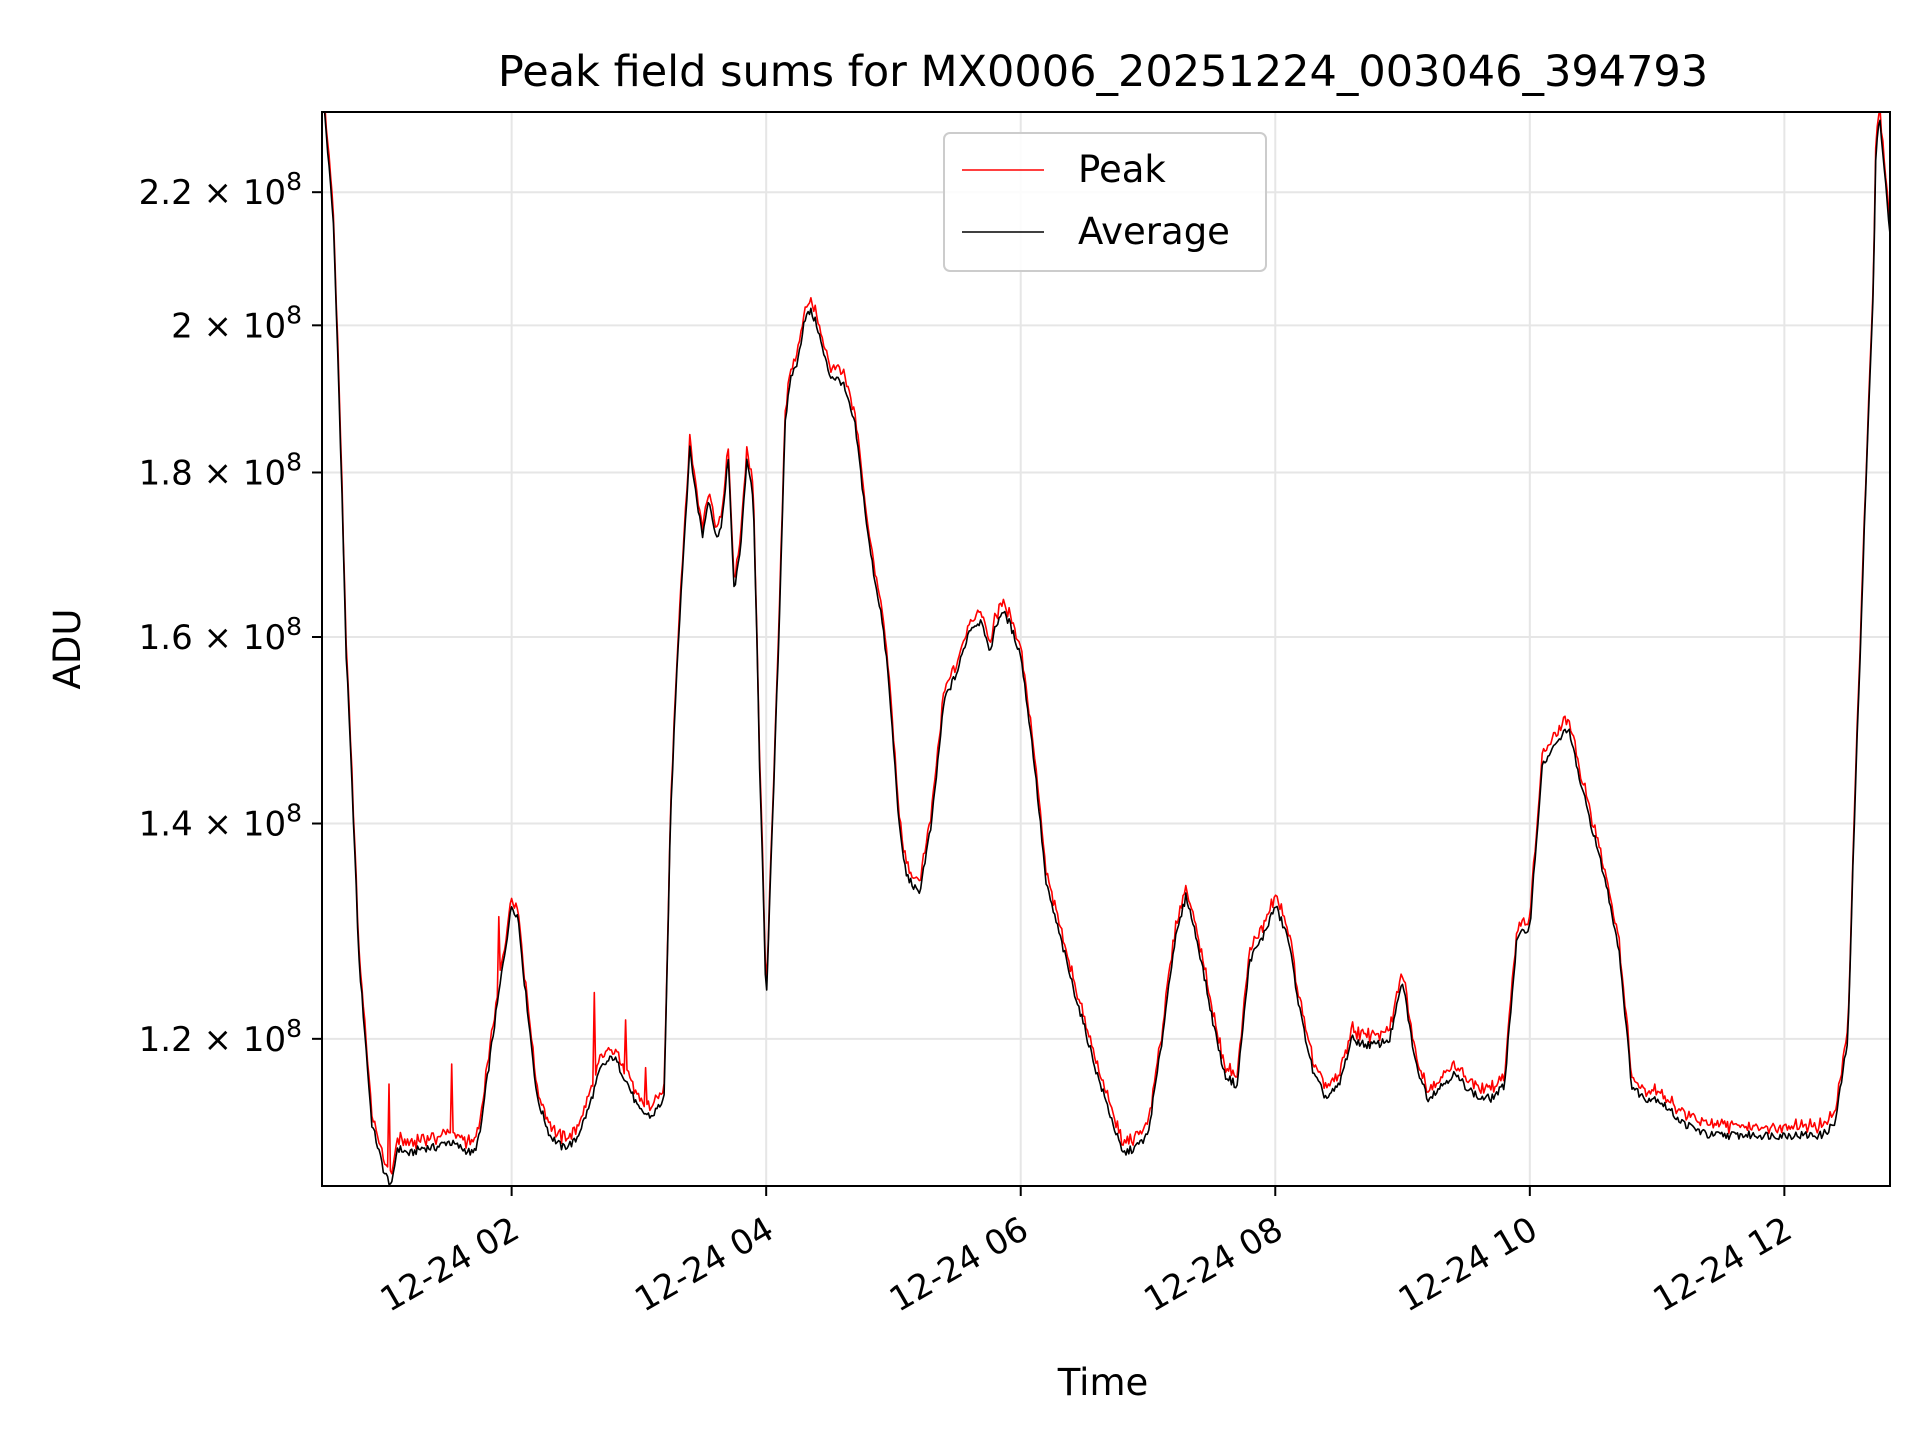  I want to click on y-tick-label: 1.8 × 108, so click(220, 470).